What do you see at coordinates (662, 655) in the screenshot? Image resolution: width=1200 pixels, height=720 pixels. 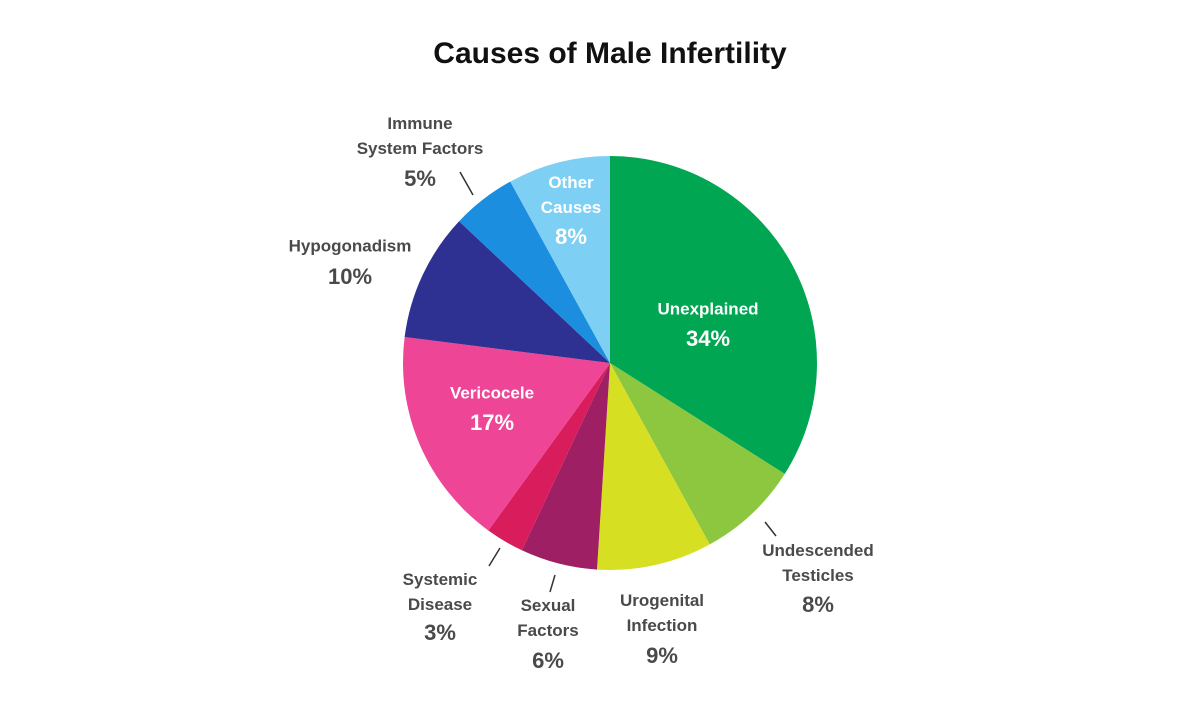 I see `slice-value-label: 9%` at bounding box center [662, 655].